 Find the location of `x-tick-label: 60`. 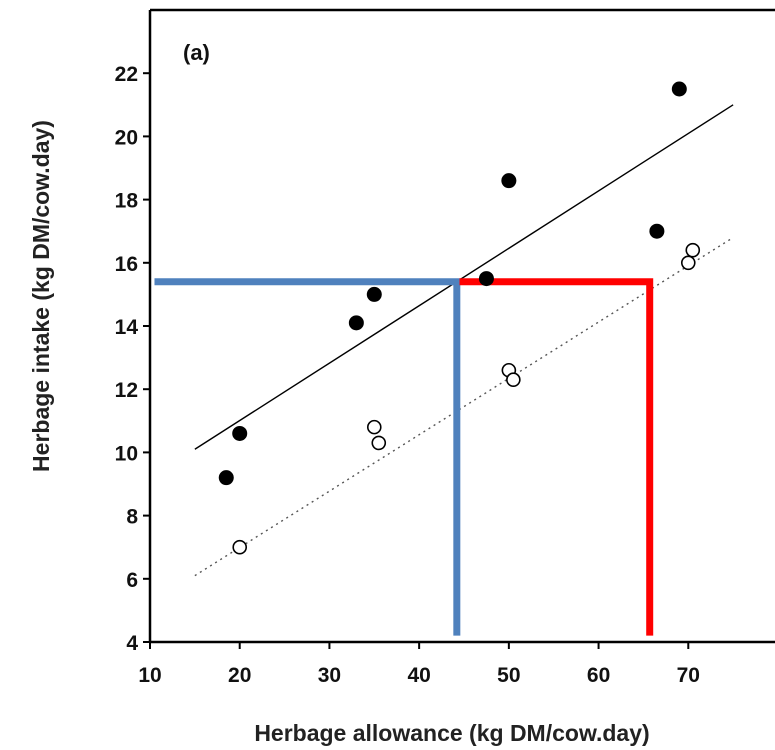

x-tick-label: 60 is located at coordinates (598, 675).